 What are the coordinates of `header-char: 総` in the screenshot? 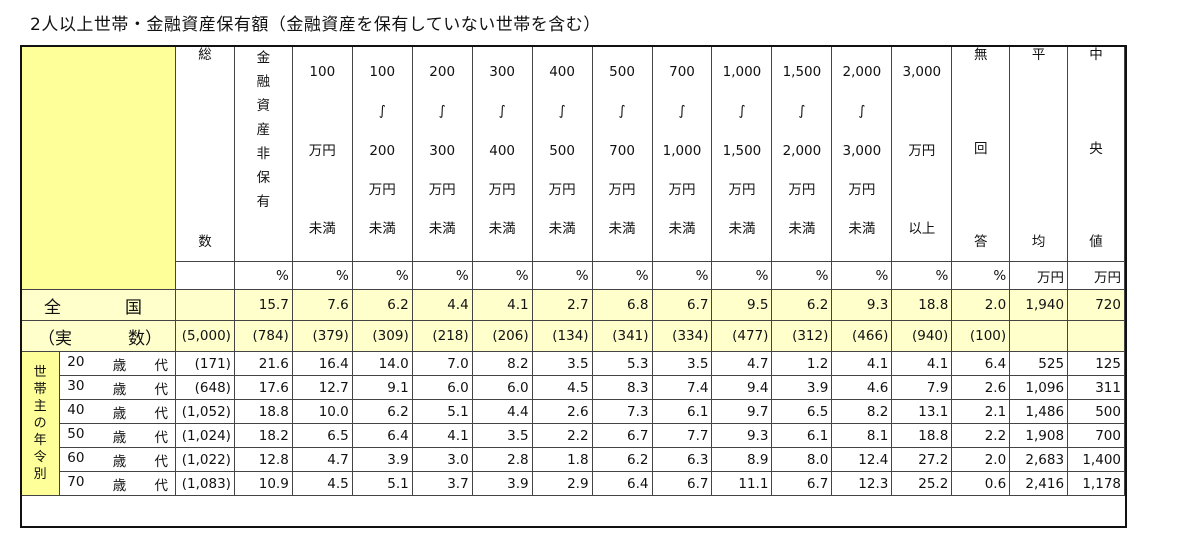 It's located at (205, 55).